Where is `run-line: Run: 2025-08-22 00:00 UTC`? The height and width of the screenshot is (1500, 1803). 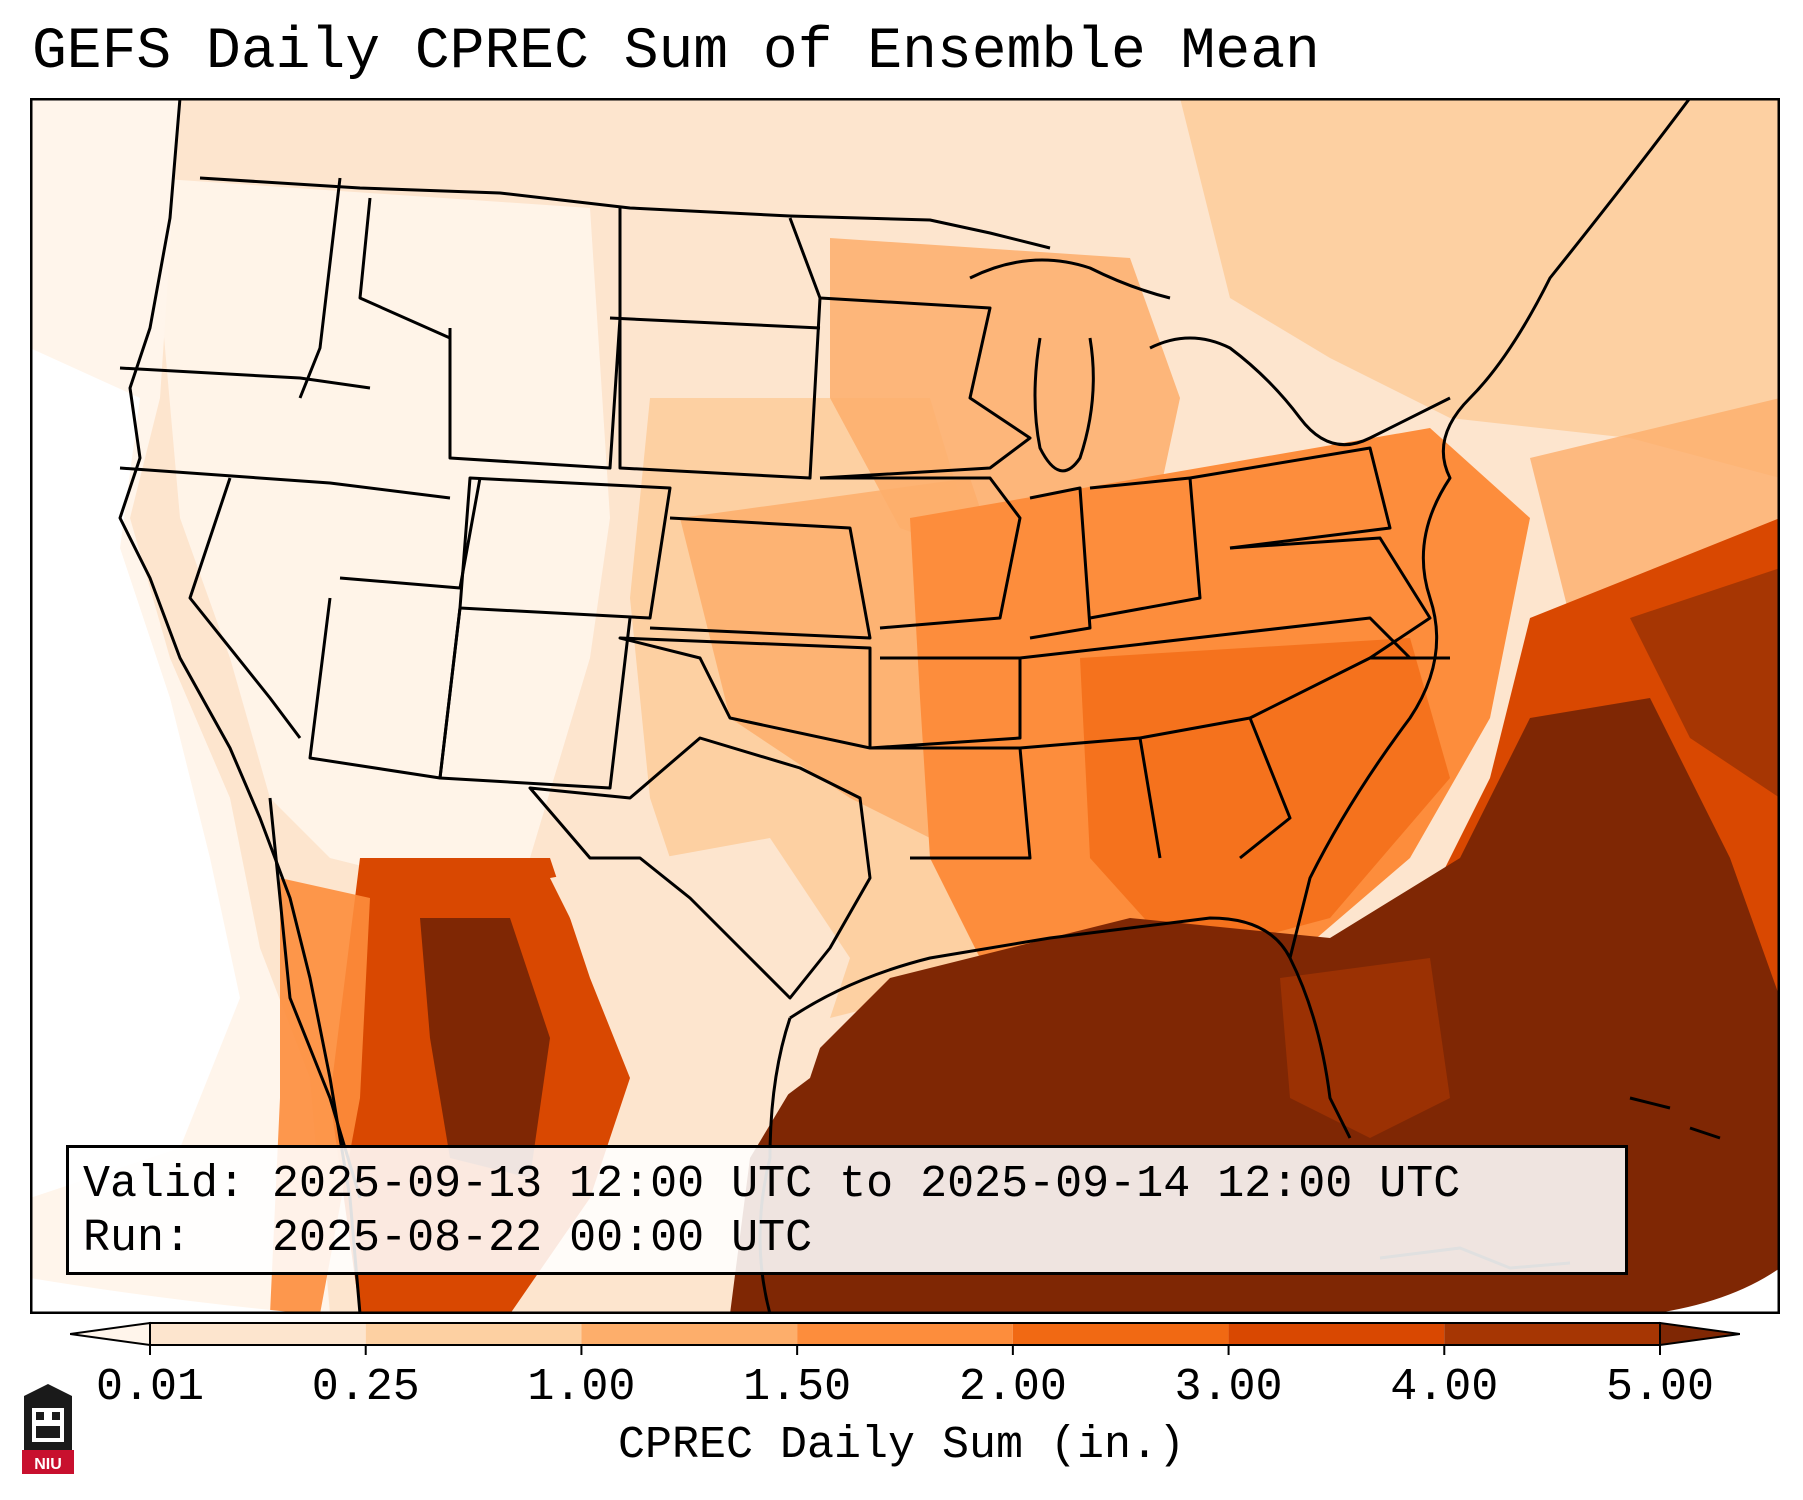
run-line: Run: 2025-08-22 00:00 UTC is located at coordinates (847, 1239).